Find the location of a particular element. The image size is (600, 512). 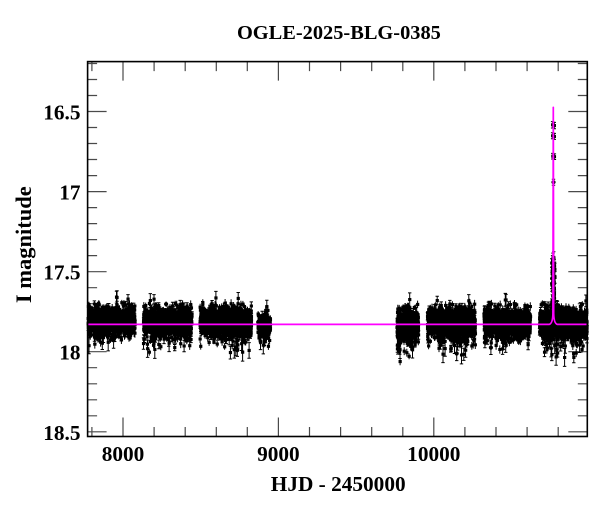

svg-text: 10000 is located at coordinates (433, 454).